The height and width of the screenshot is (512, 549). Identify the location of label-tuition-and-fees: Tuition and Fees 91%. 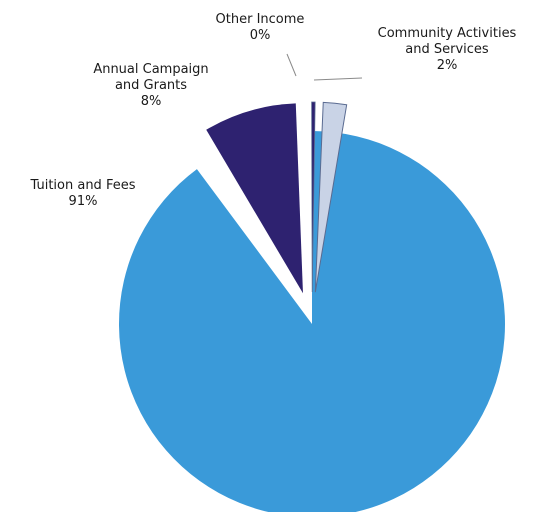
(83, 194).